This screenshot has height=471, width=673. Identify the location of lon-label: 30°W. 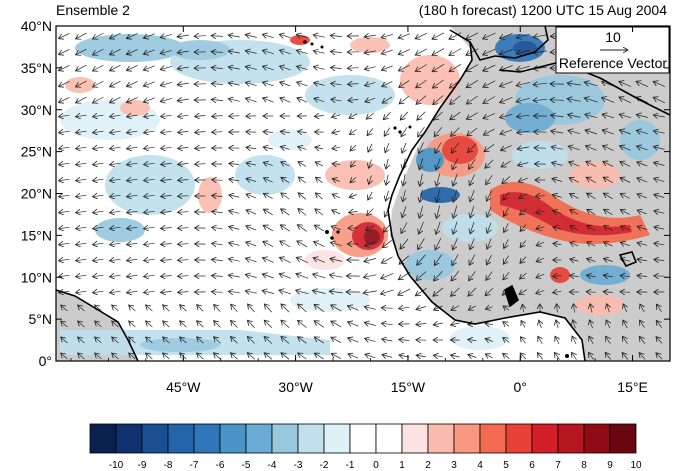
(295, 387).